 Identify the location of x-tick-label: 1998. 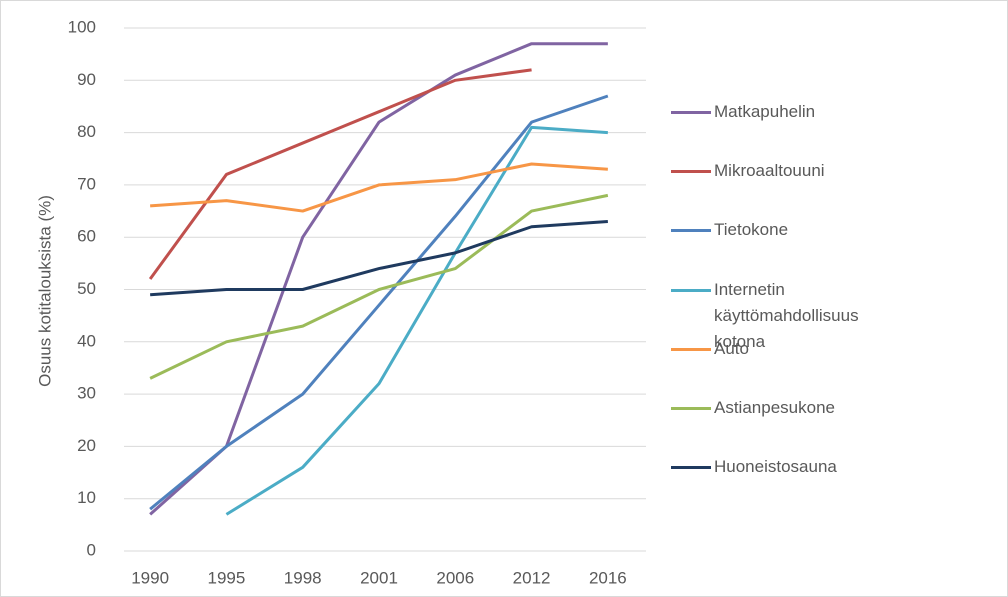
(303, 577).